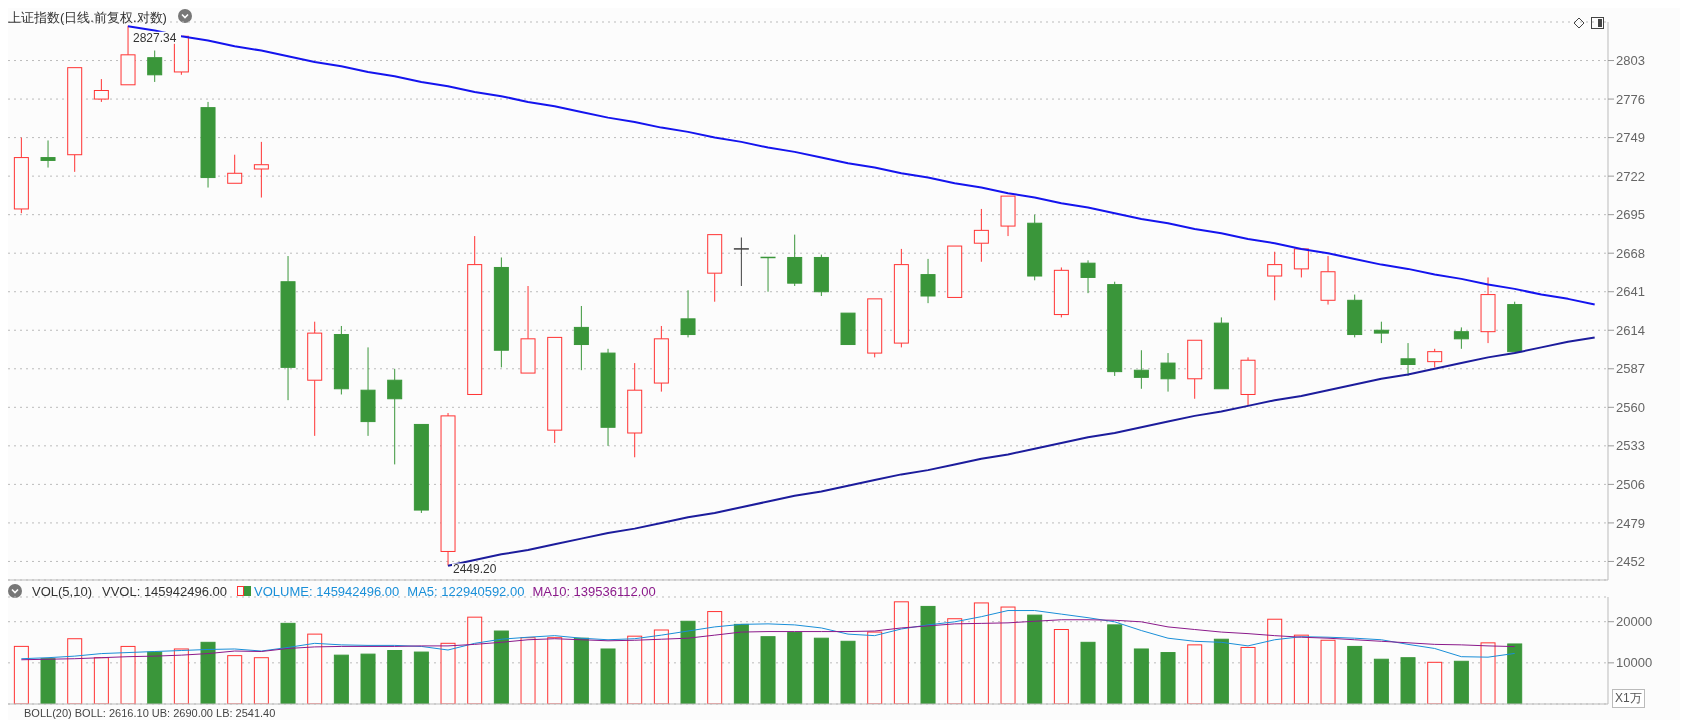 The image size is (1690, 720). Describe the element at coordinates (1630, 253) in the screenshot. I see `y-tick-label: 2668` at that location.